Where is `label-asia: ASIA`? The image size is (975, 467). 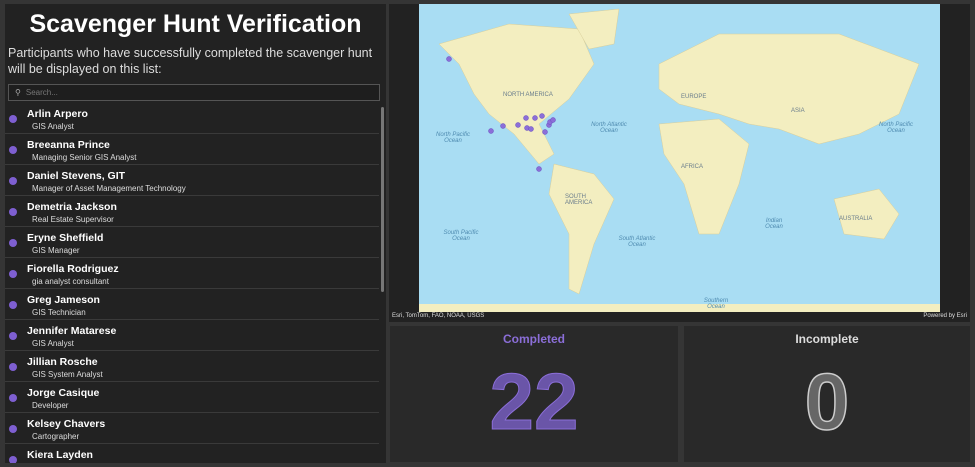
label-asia: ASIA is located at coordinates (798, 111).